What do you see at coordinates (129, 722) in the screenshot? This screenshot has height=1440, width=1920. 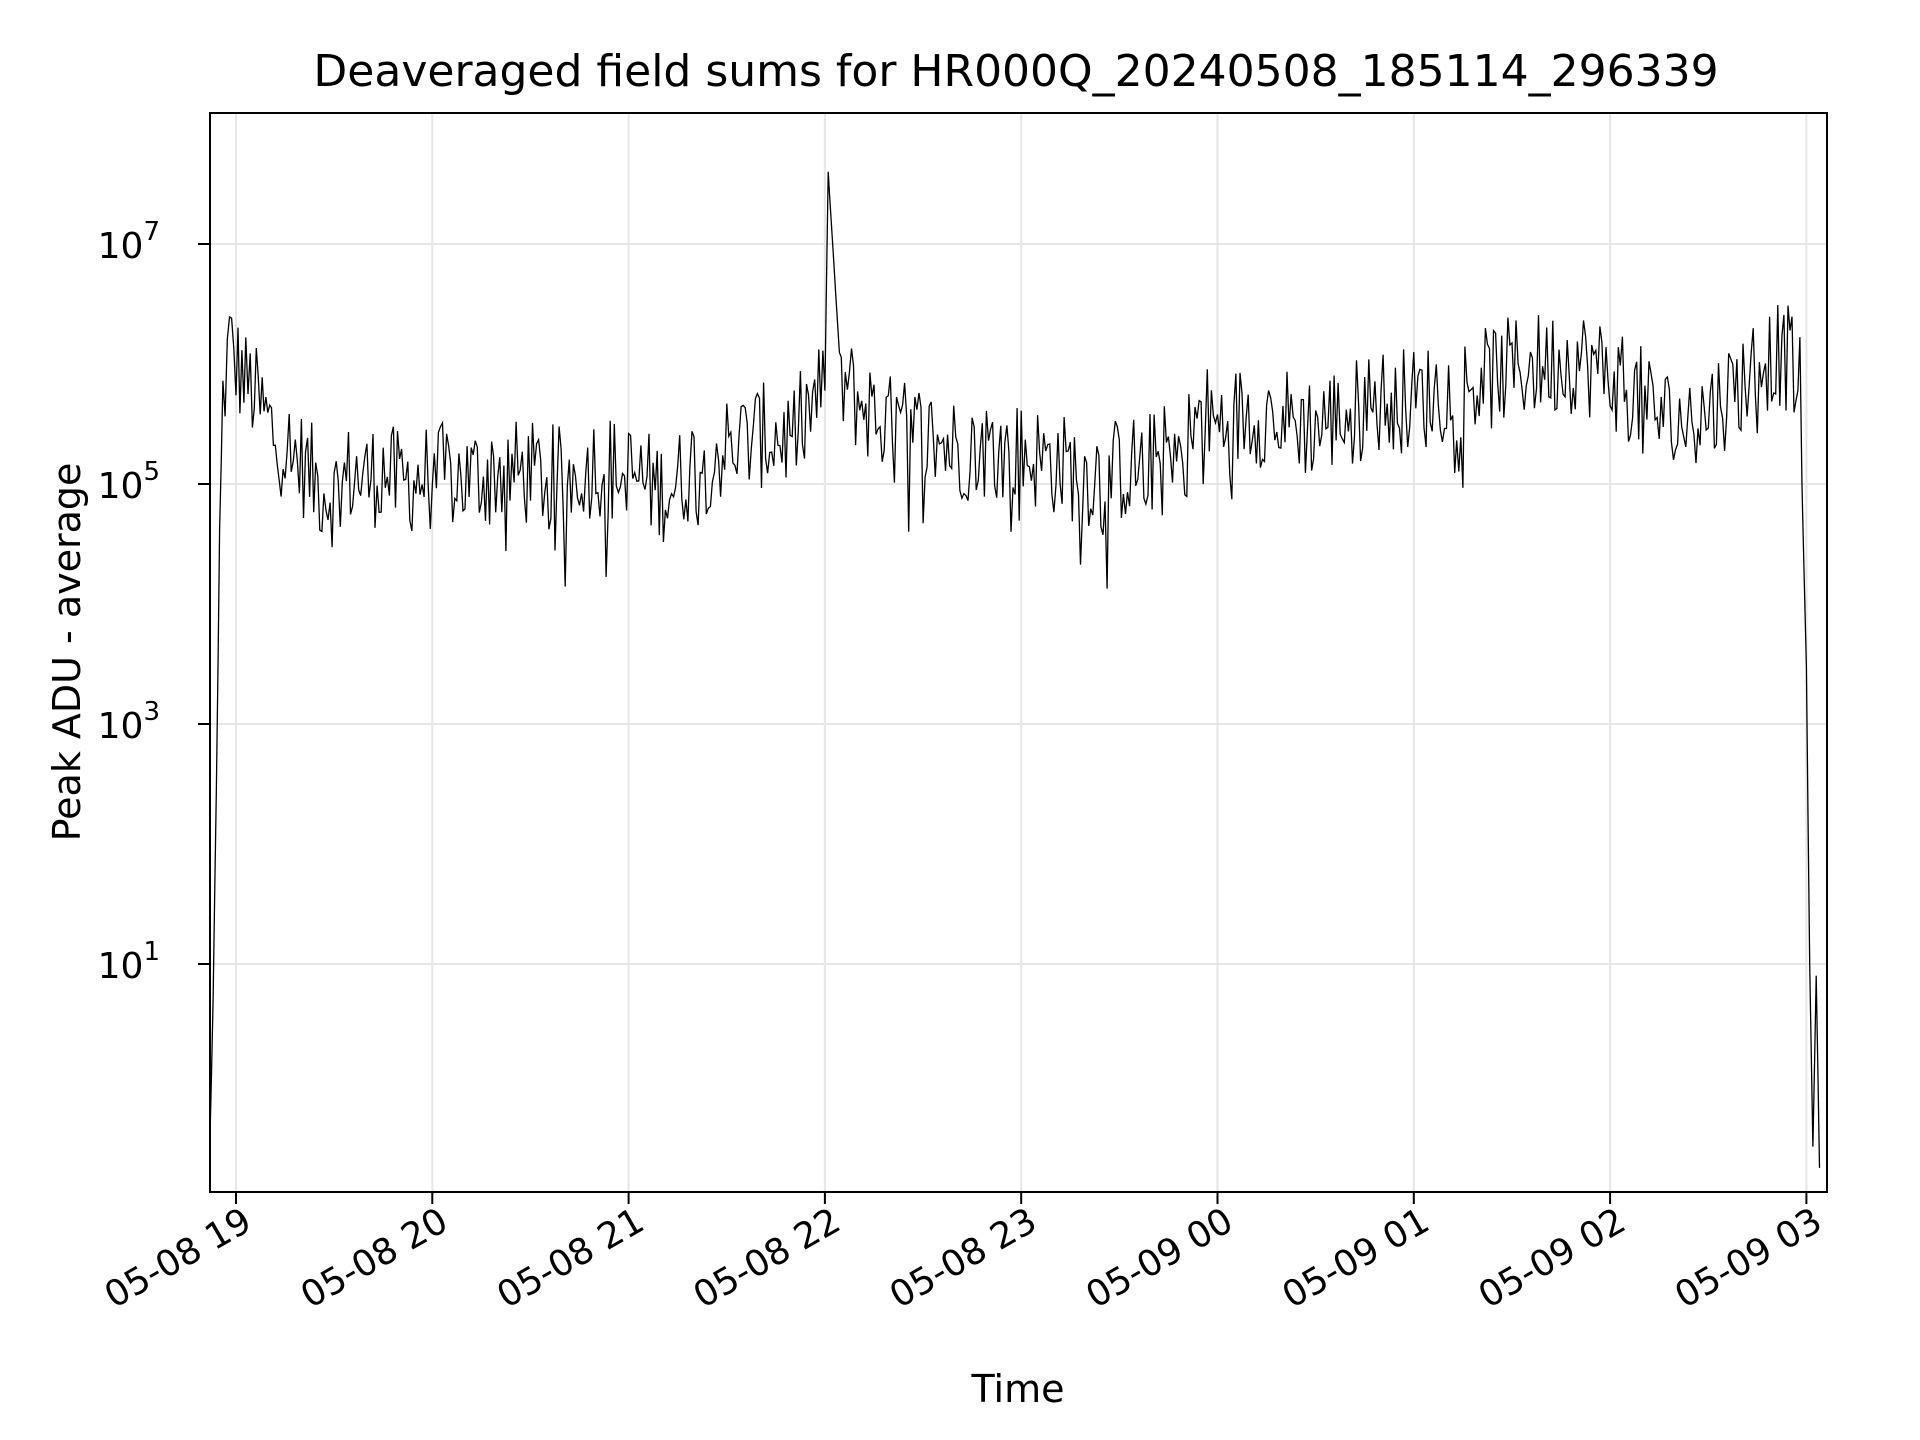 I see `y-tick-label: 10³` at bounding box center [129, 722].